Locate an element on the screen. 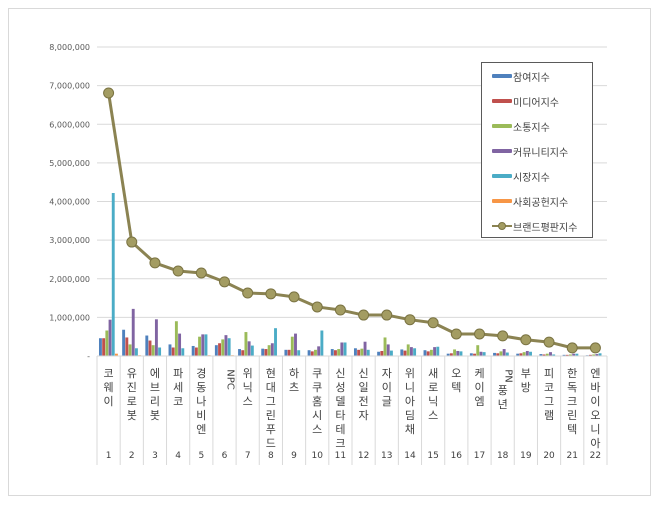 This screenshot has height=505, width=660. x-category-label: 하 is located at coordinates (294, 373).